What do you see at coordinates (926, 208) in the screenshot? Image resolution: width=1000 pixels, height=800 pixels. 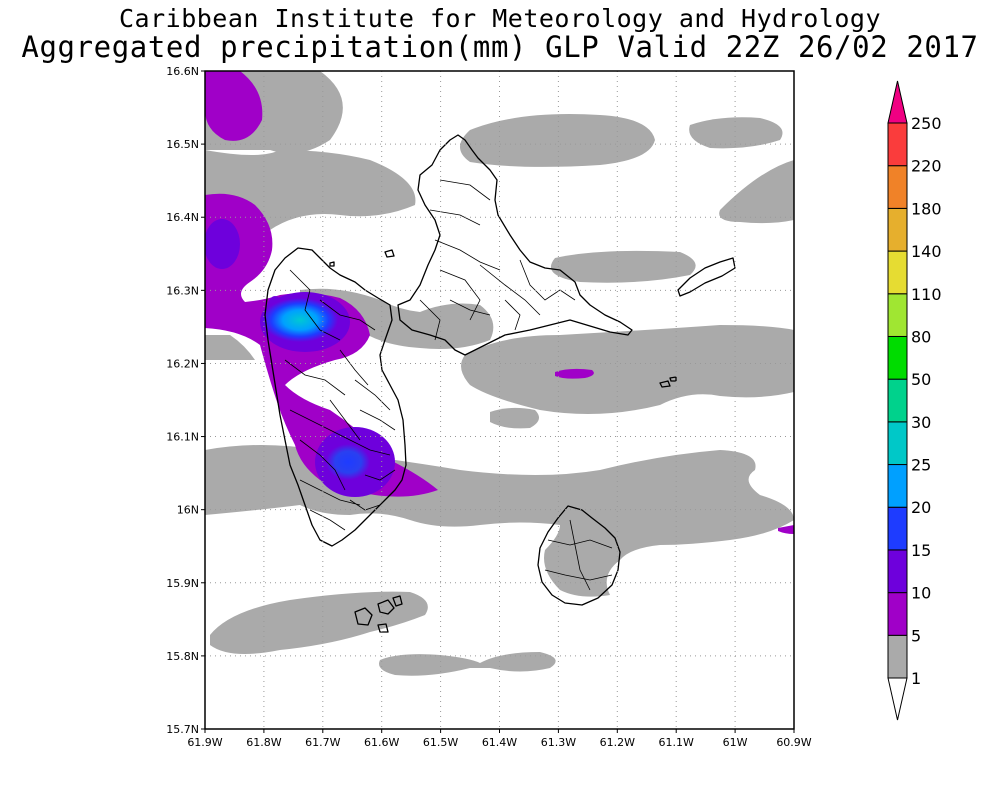 I see `colorbar-label: 180` at bounding box center [926, 208].